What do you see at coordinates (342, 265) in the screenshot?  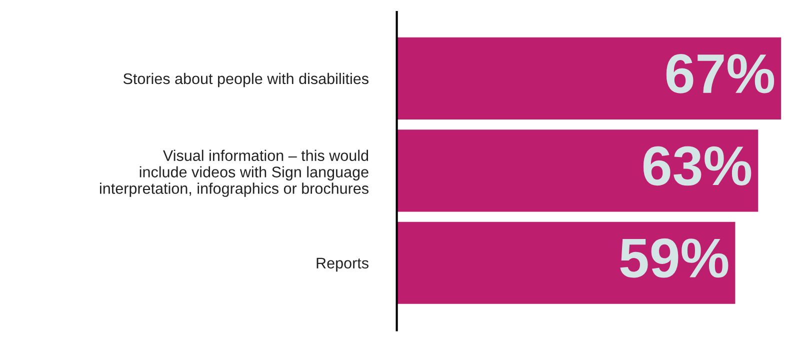 I see `y-tick-label: Reports` at bounding box center [342, 265].